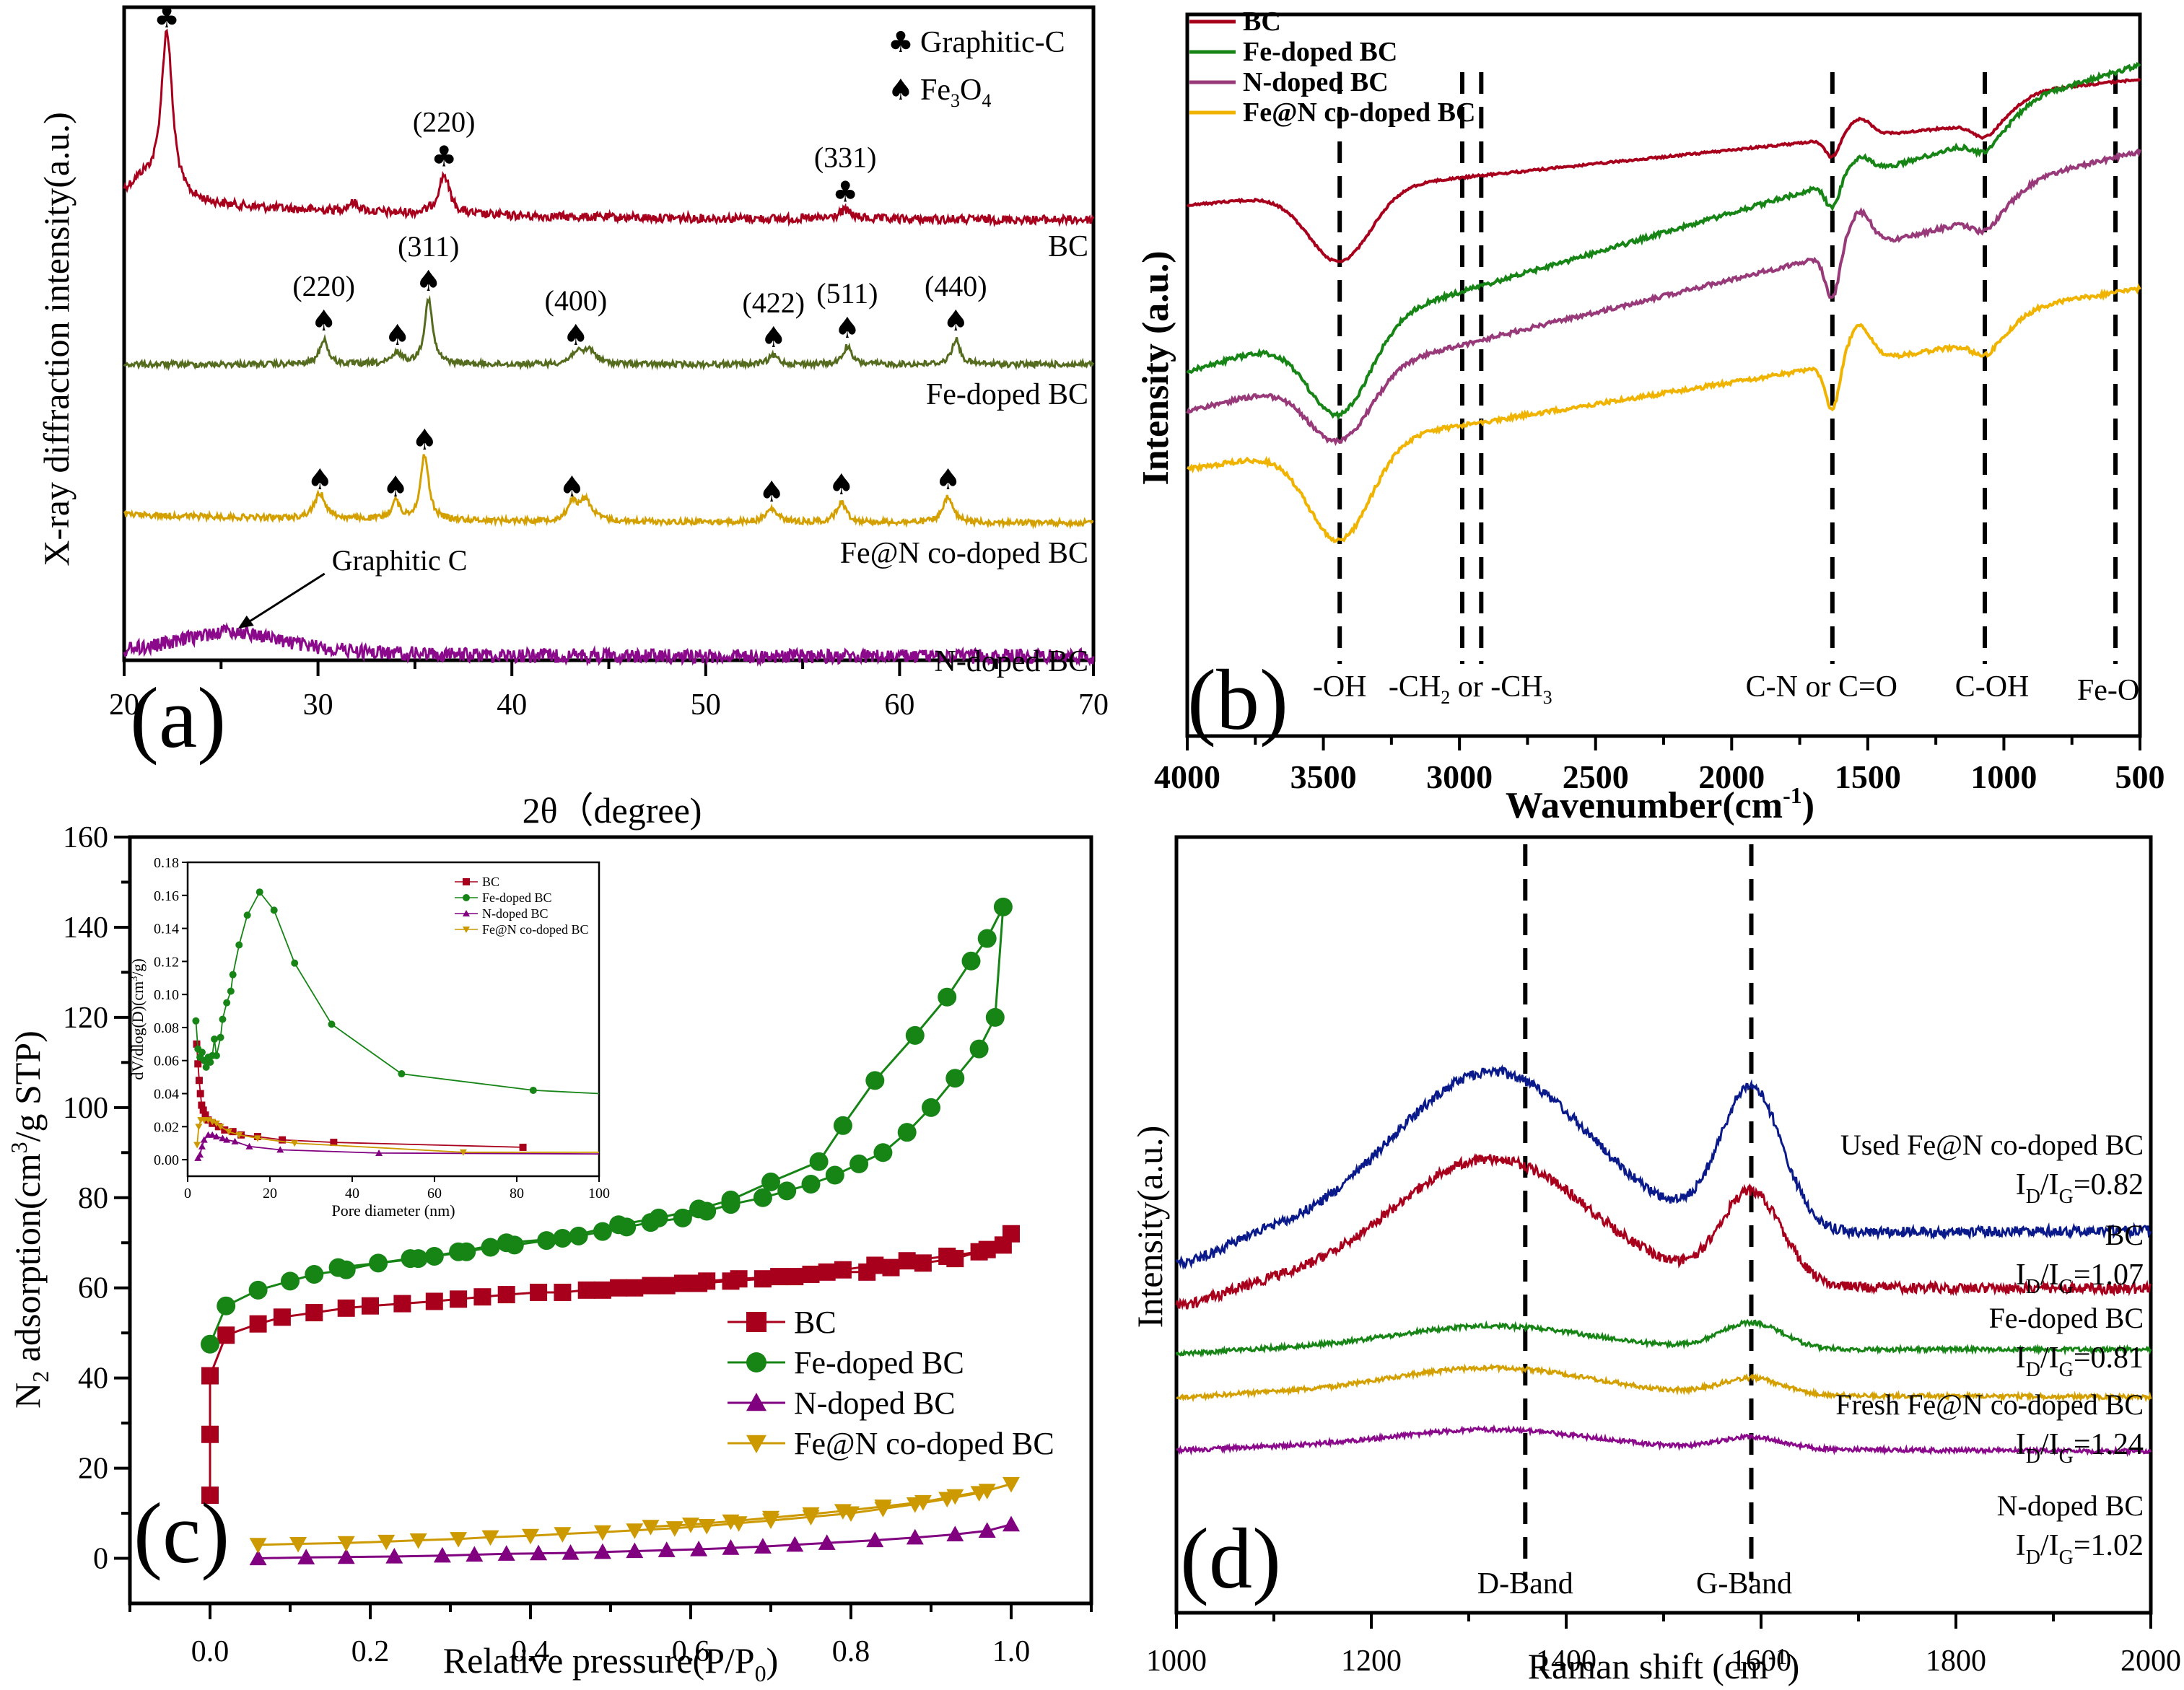  Describe the element at coordinates (285, 599) in the screenshot. I see `arrow-icon` at that location.